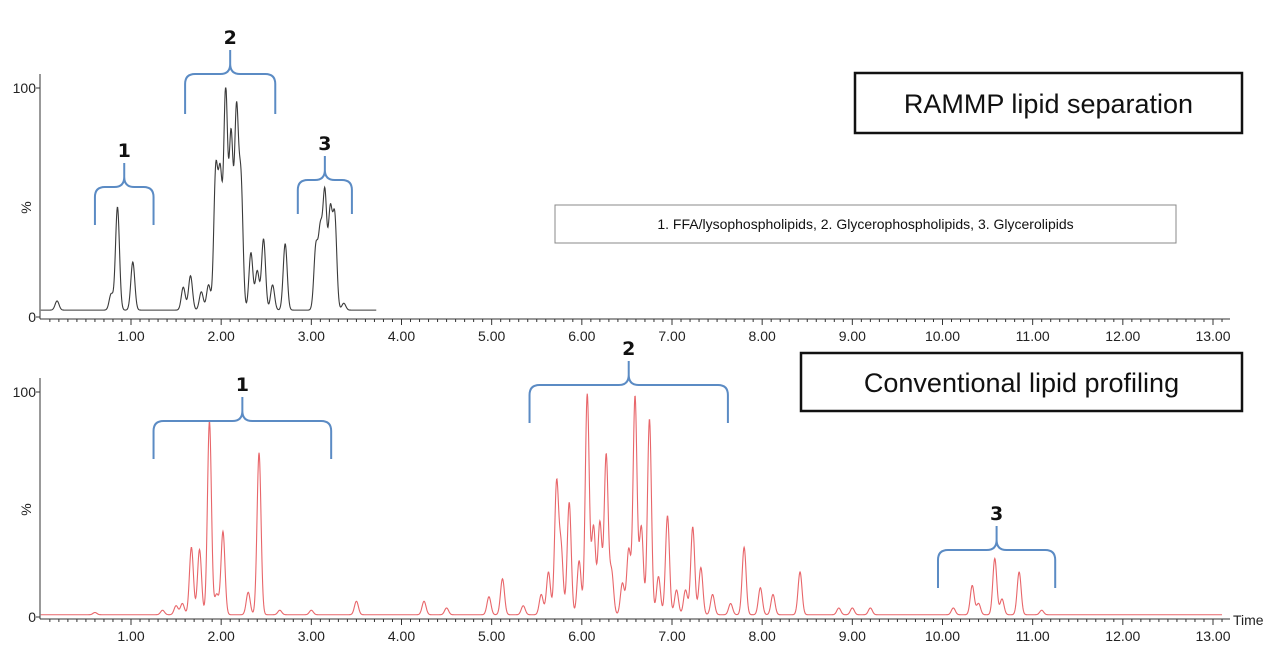  What do you see at coordinates (671, 636) in the screenshot?
I see `x-tick-label: 7.00` at bounding box center [671, 636].